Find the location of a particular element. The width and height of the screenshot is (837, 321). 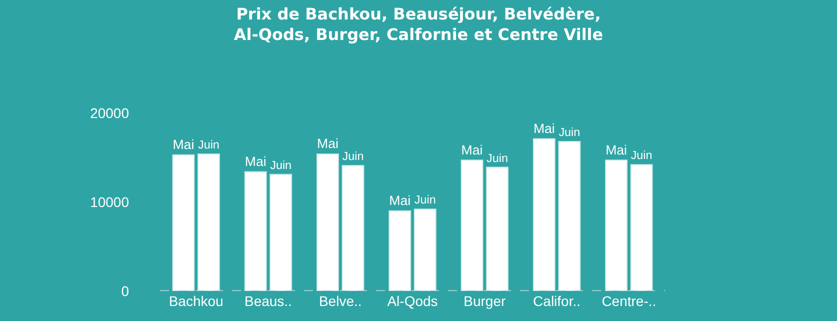

y-tick-label: 10000 is located at coordinates (110, 202).